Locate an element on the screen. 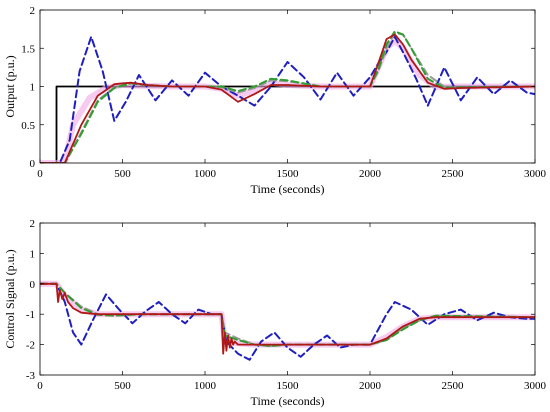  y-axis-label: Output (p.u.) is located at coordinates (10, 86).